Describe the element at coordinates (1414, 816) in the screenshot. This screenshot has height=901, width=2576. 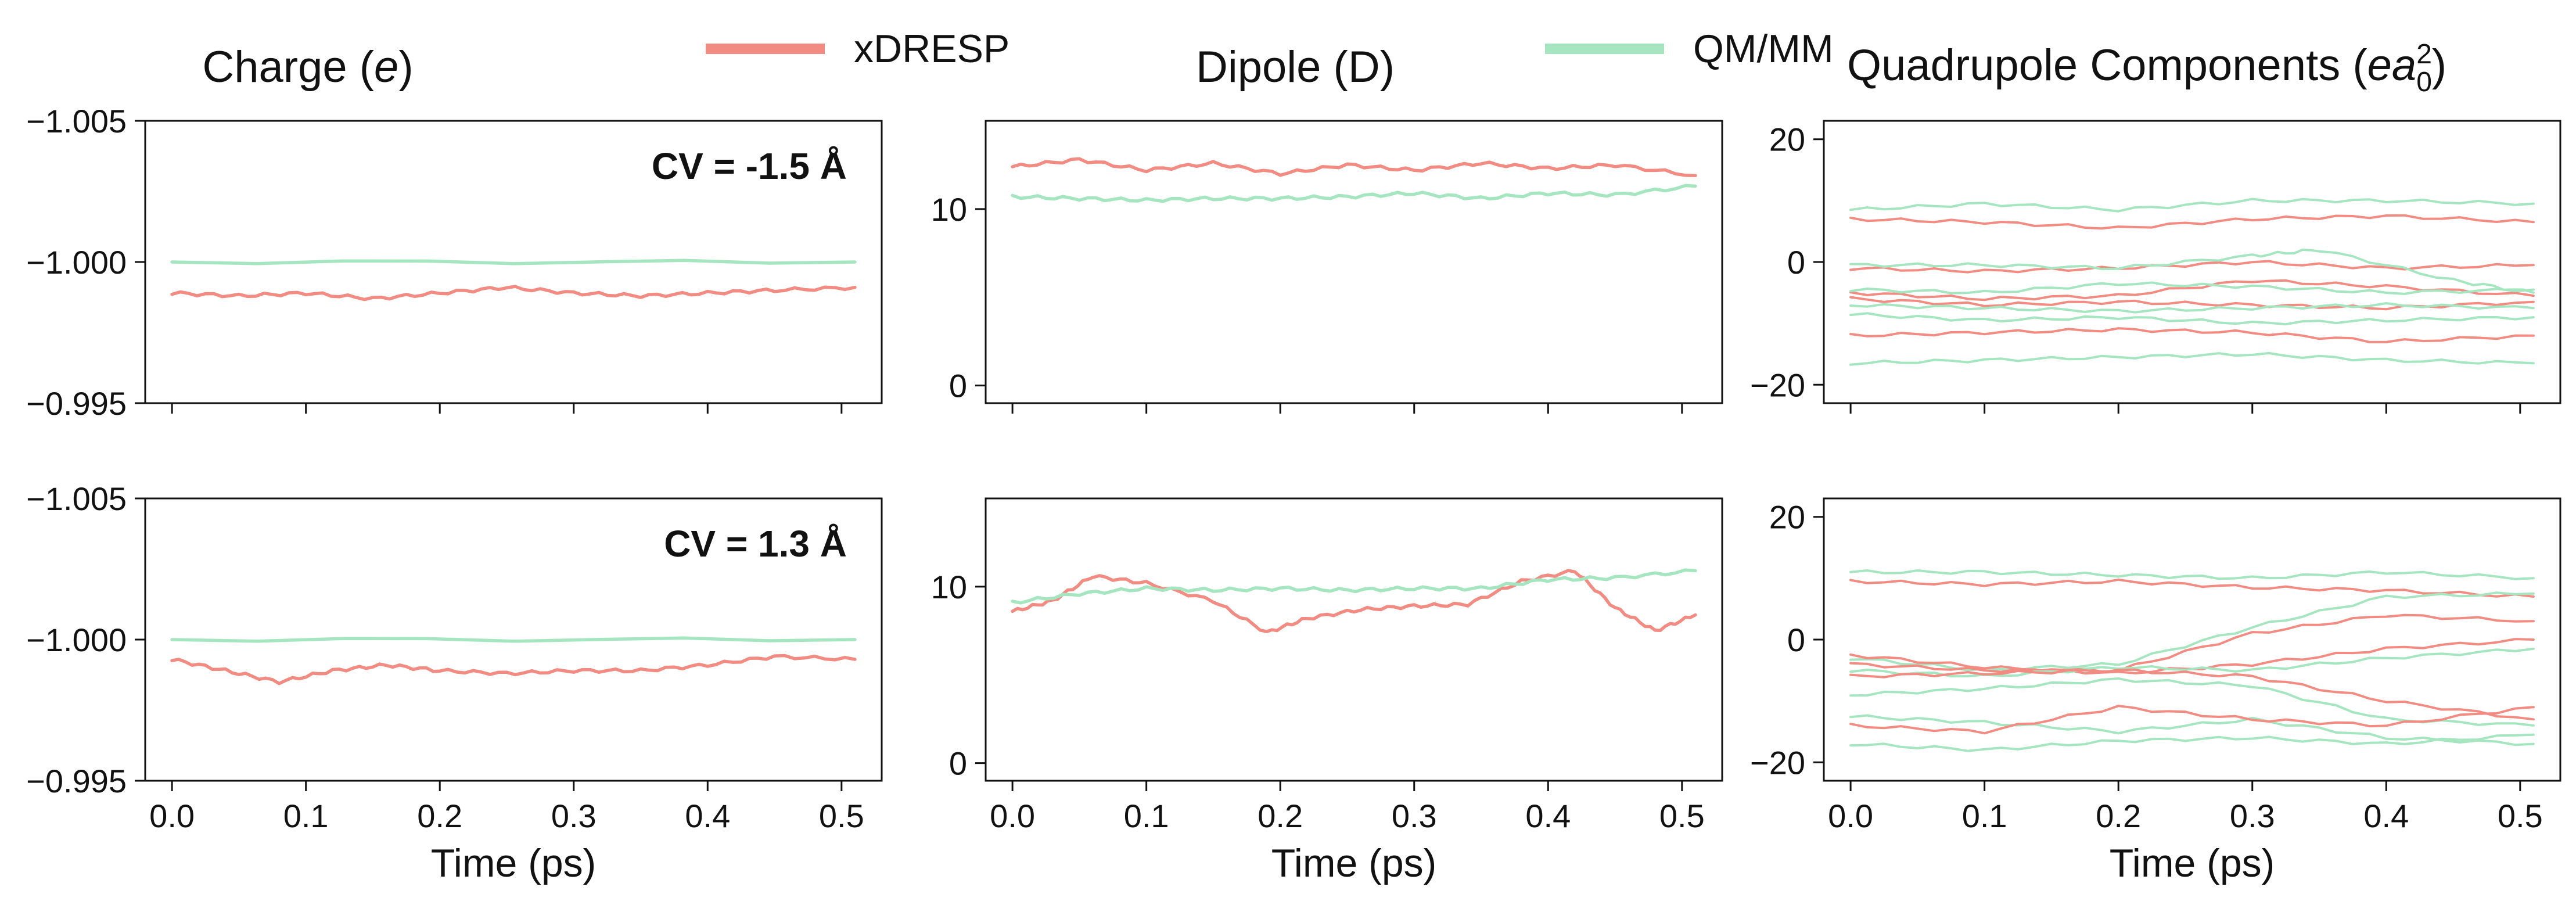
I see `dipole-bottom-x-tick-label-3: 0.3` at that location.